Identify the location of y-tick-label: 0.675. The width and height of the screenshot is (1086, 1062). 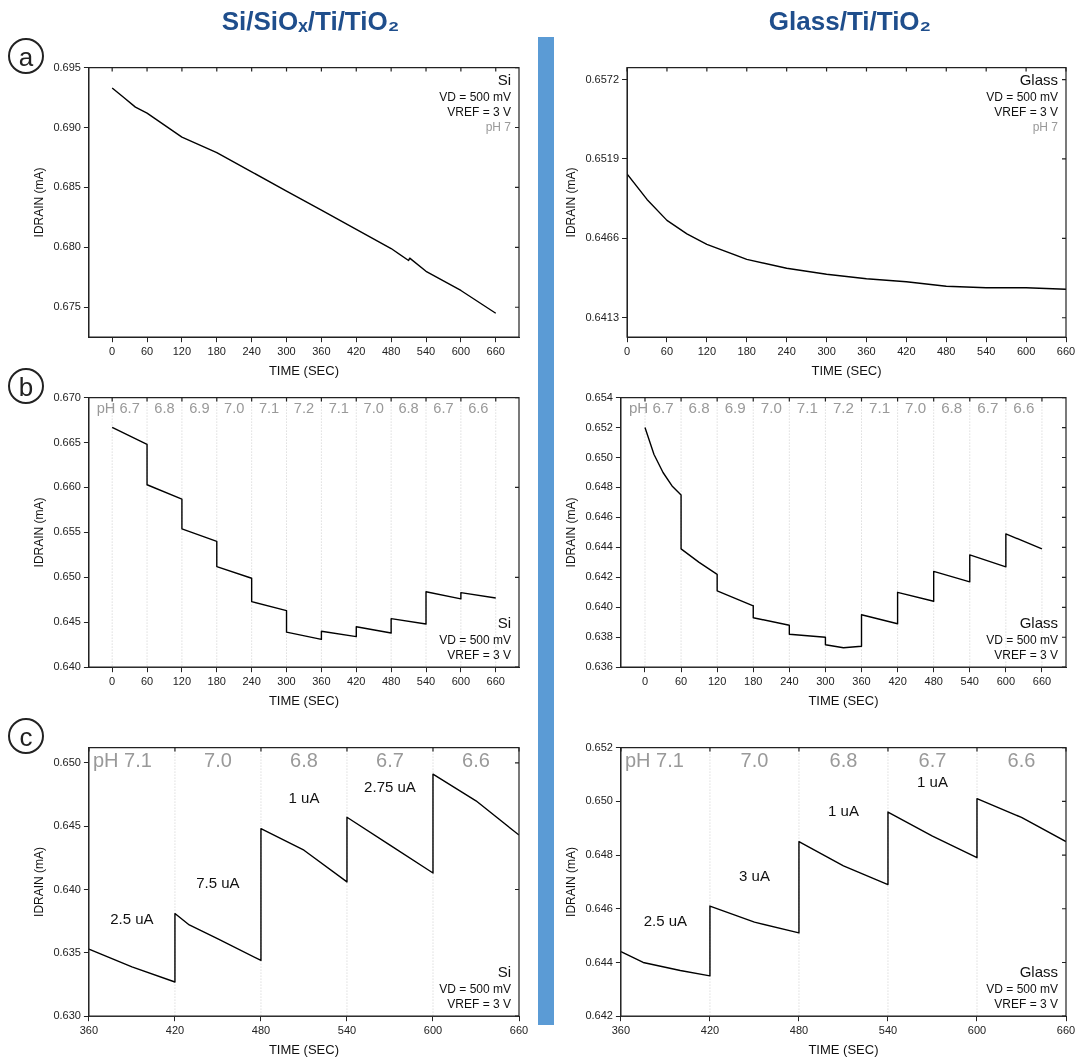
(67, 306).